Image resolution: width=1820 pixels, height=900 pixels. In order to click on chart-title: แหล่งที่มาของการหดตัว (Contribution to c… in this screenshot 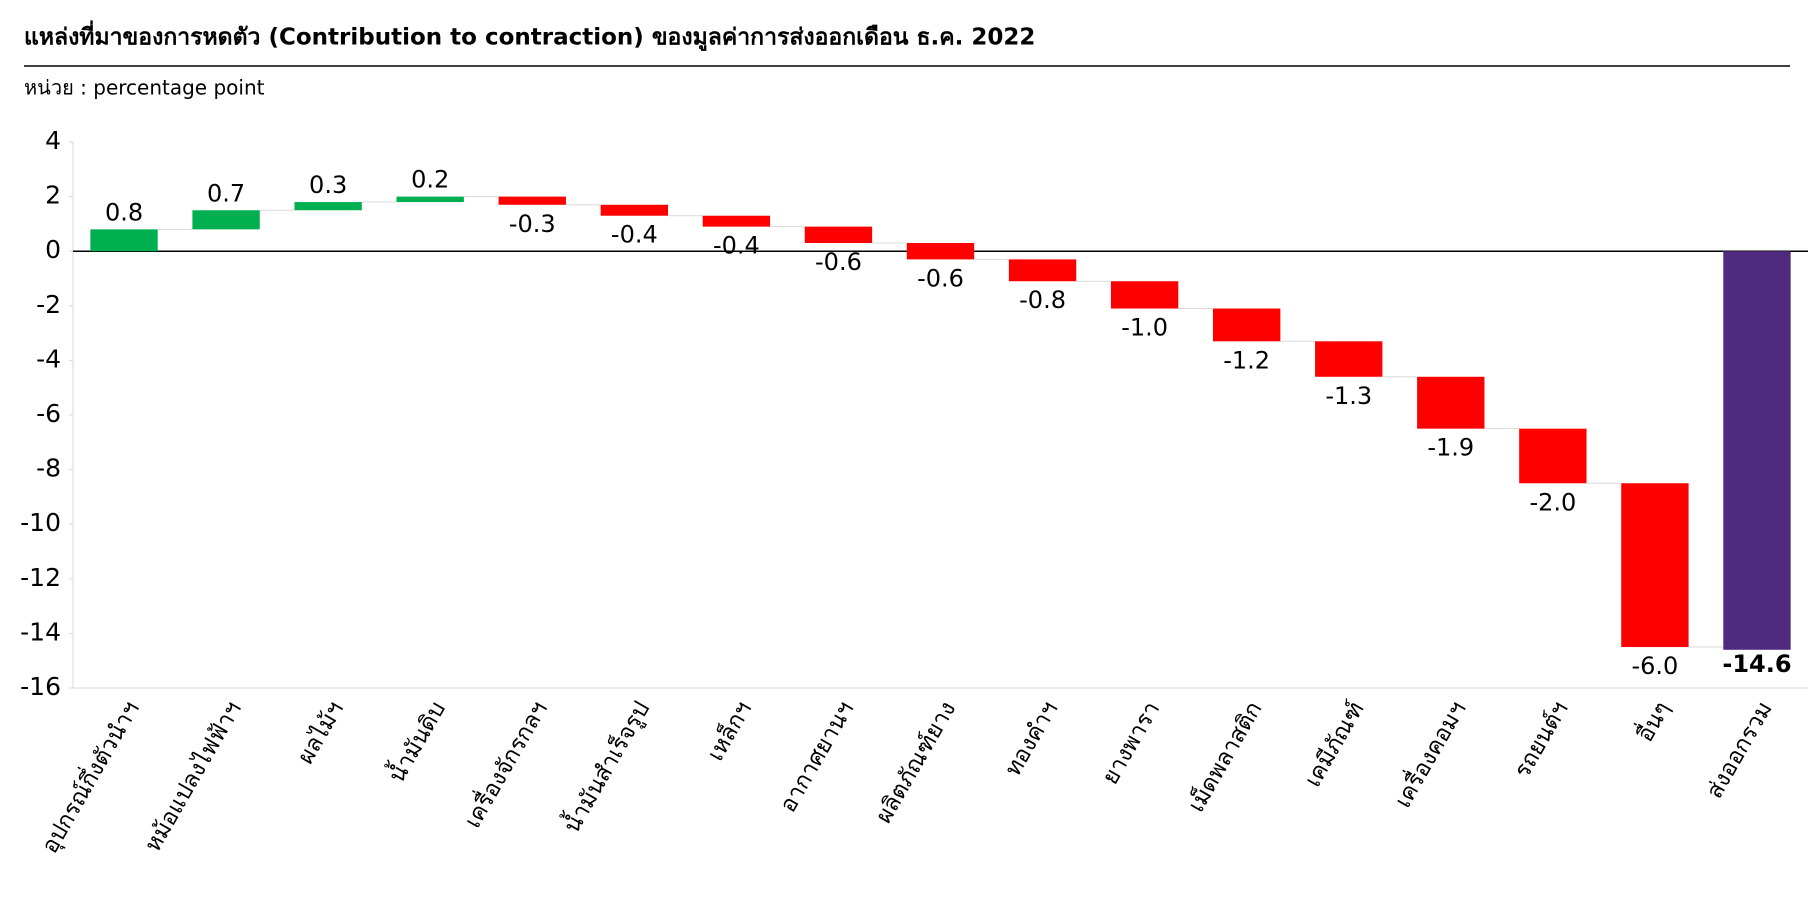, I will do `click(529, 36)`.